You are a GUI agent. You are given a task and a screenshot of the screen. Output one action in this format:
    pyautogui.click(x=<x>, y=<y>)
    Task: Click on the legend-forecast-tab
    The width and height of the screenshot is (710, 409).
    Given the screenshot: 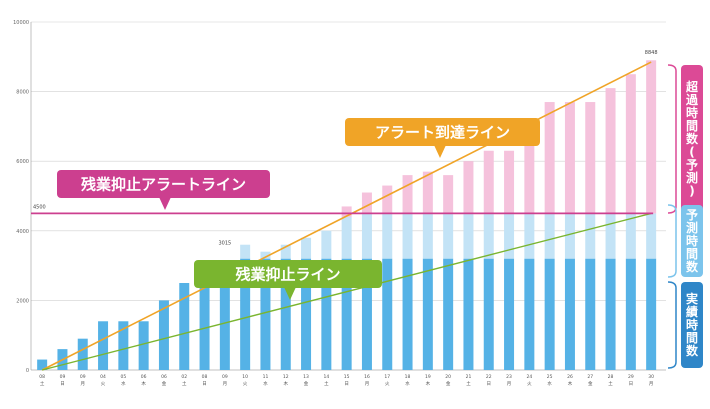 What is the action you would take?
    pyautogui.click(x=692, y=241)
    